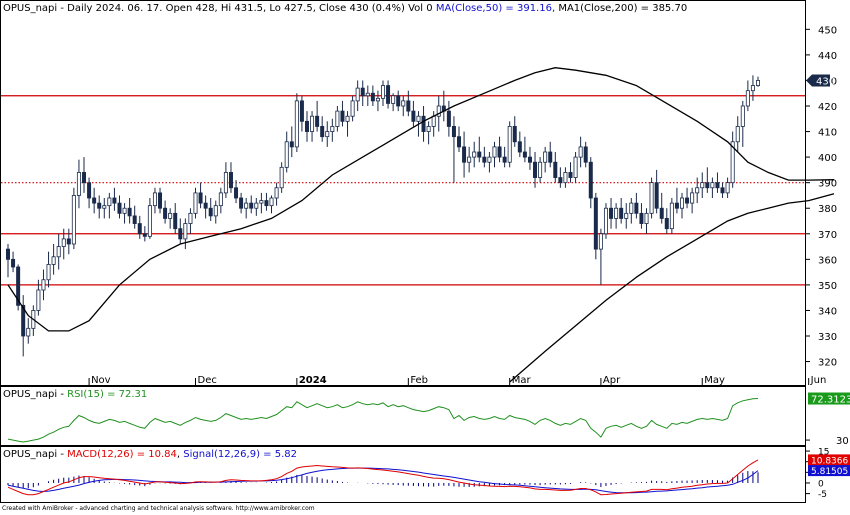  Describe the element at coordinates (818, 380) in the screenshot. I see `month-label: Jun` at that location.